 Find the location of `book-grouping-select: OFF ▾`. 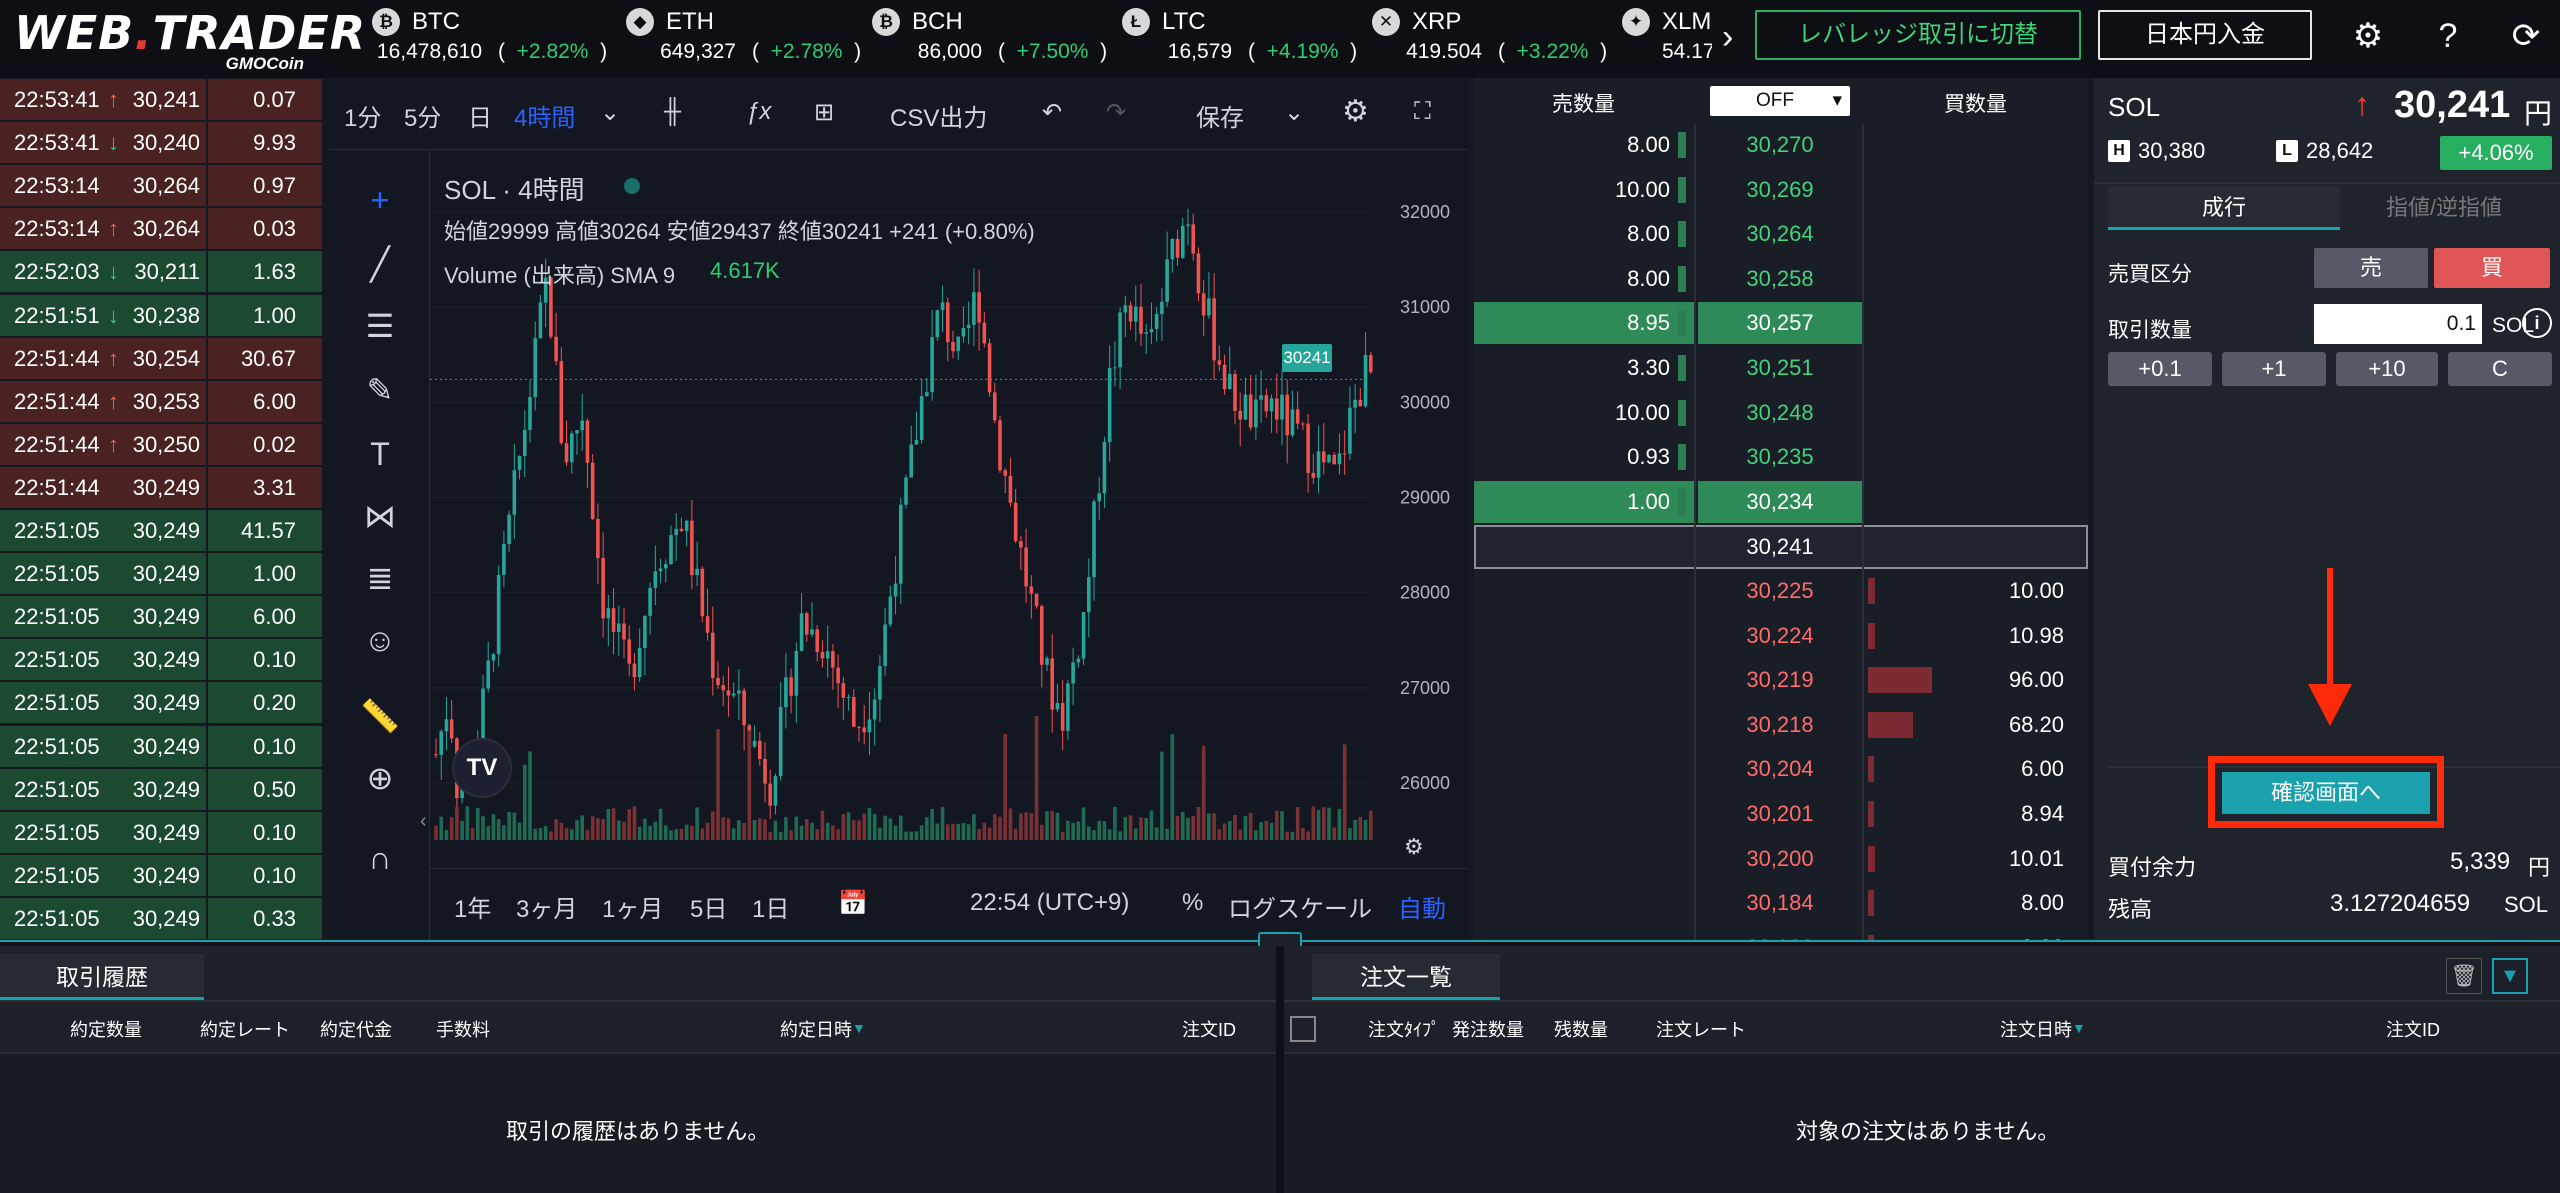

book-grouping-select: OFF ▾ is located at coordinates (1780, 101).